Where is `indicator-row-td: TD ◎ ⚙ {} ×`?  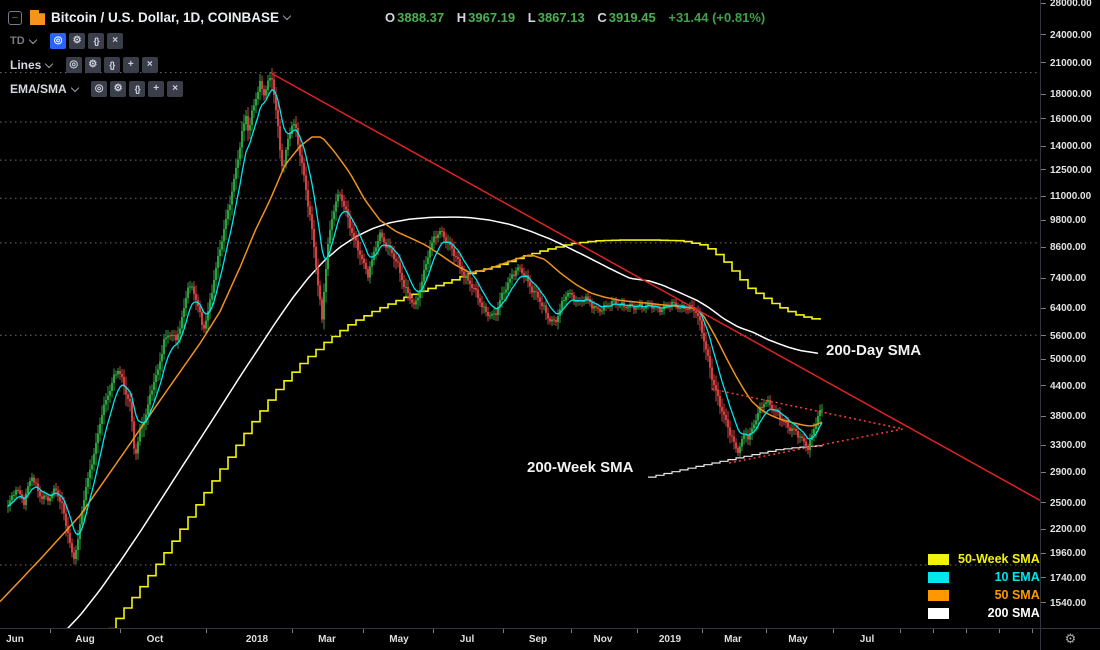 indicator-row-td: TD ◎ ⚙ {} × is located at coordinates (67, 42).